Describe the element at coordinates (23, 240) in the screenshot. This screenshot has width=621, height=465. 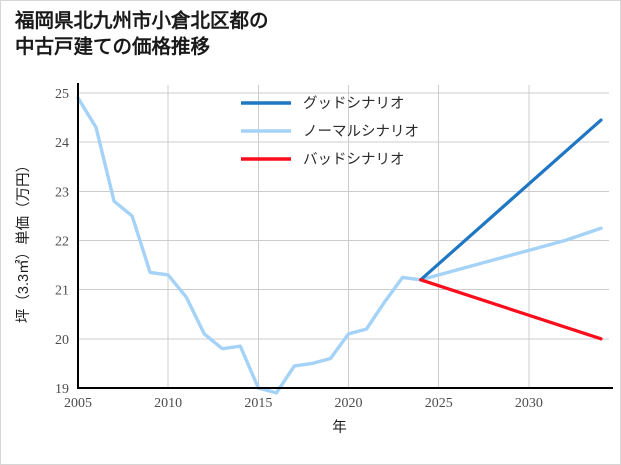
I see `y-axis-title: 坪（3.3㎡）単価（万円）` at that location.